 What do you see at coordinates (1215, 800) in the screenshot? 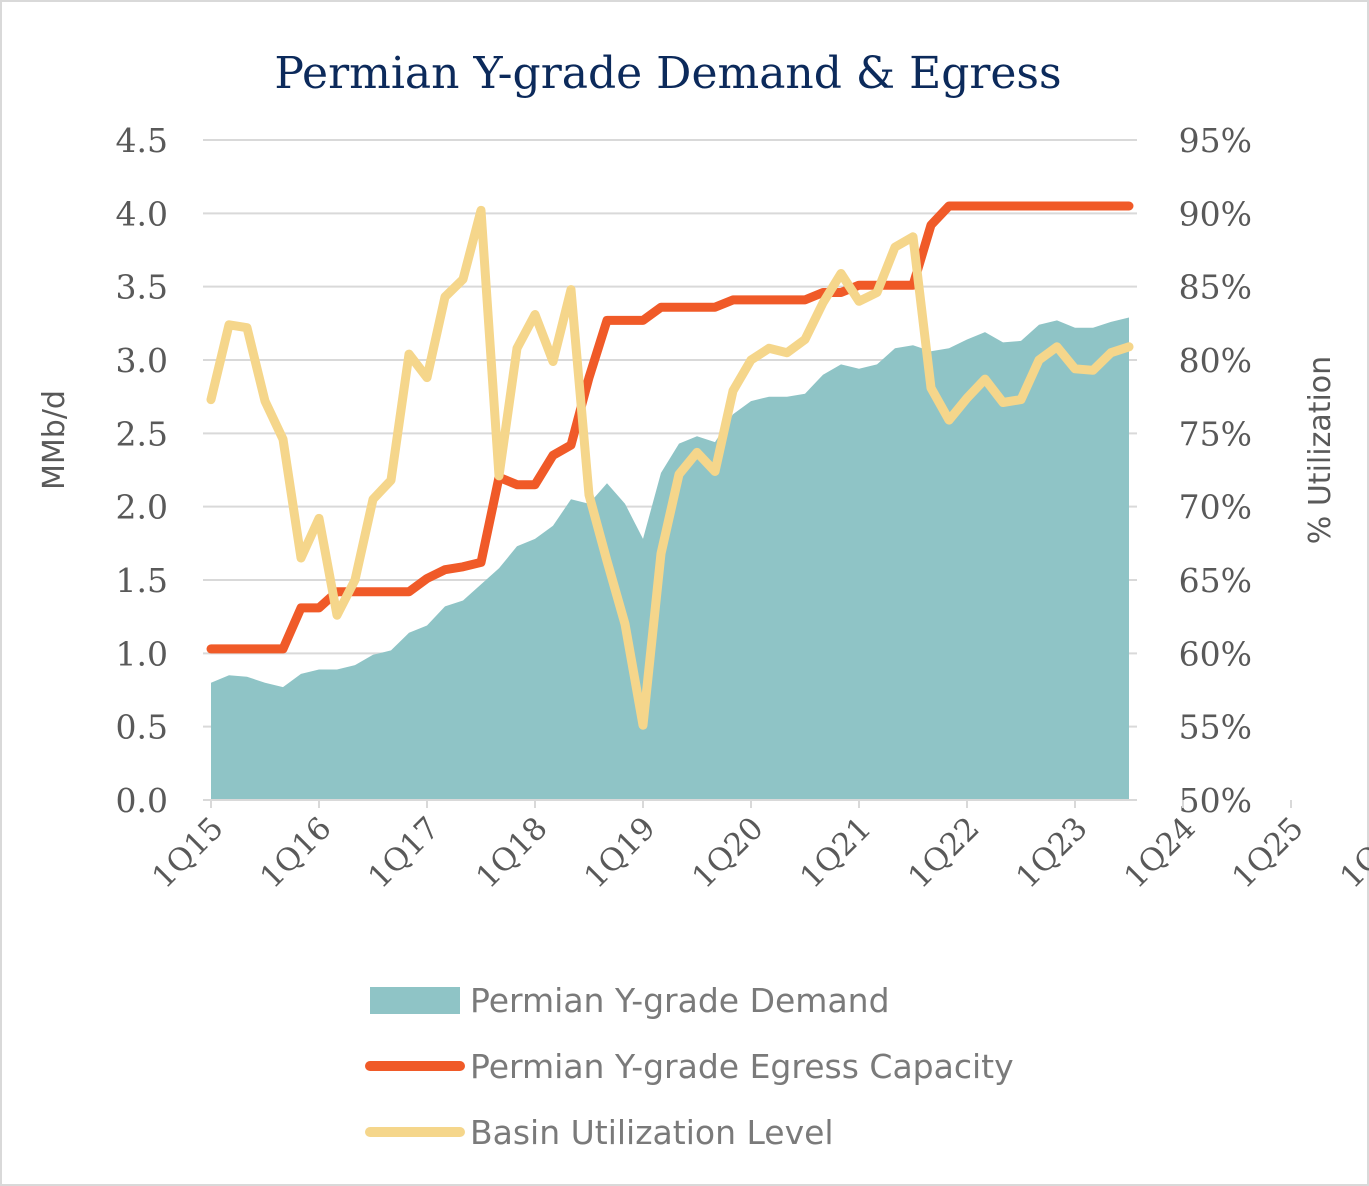
I see `right-tick-label: 50%` at bounding box center [1215, 800].